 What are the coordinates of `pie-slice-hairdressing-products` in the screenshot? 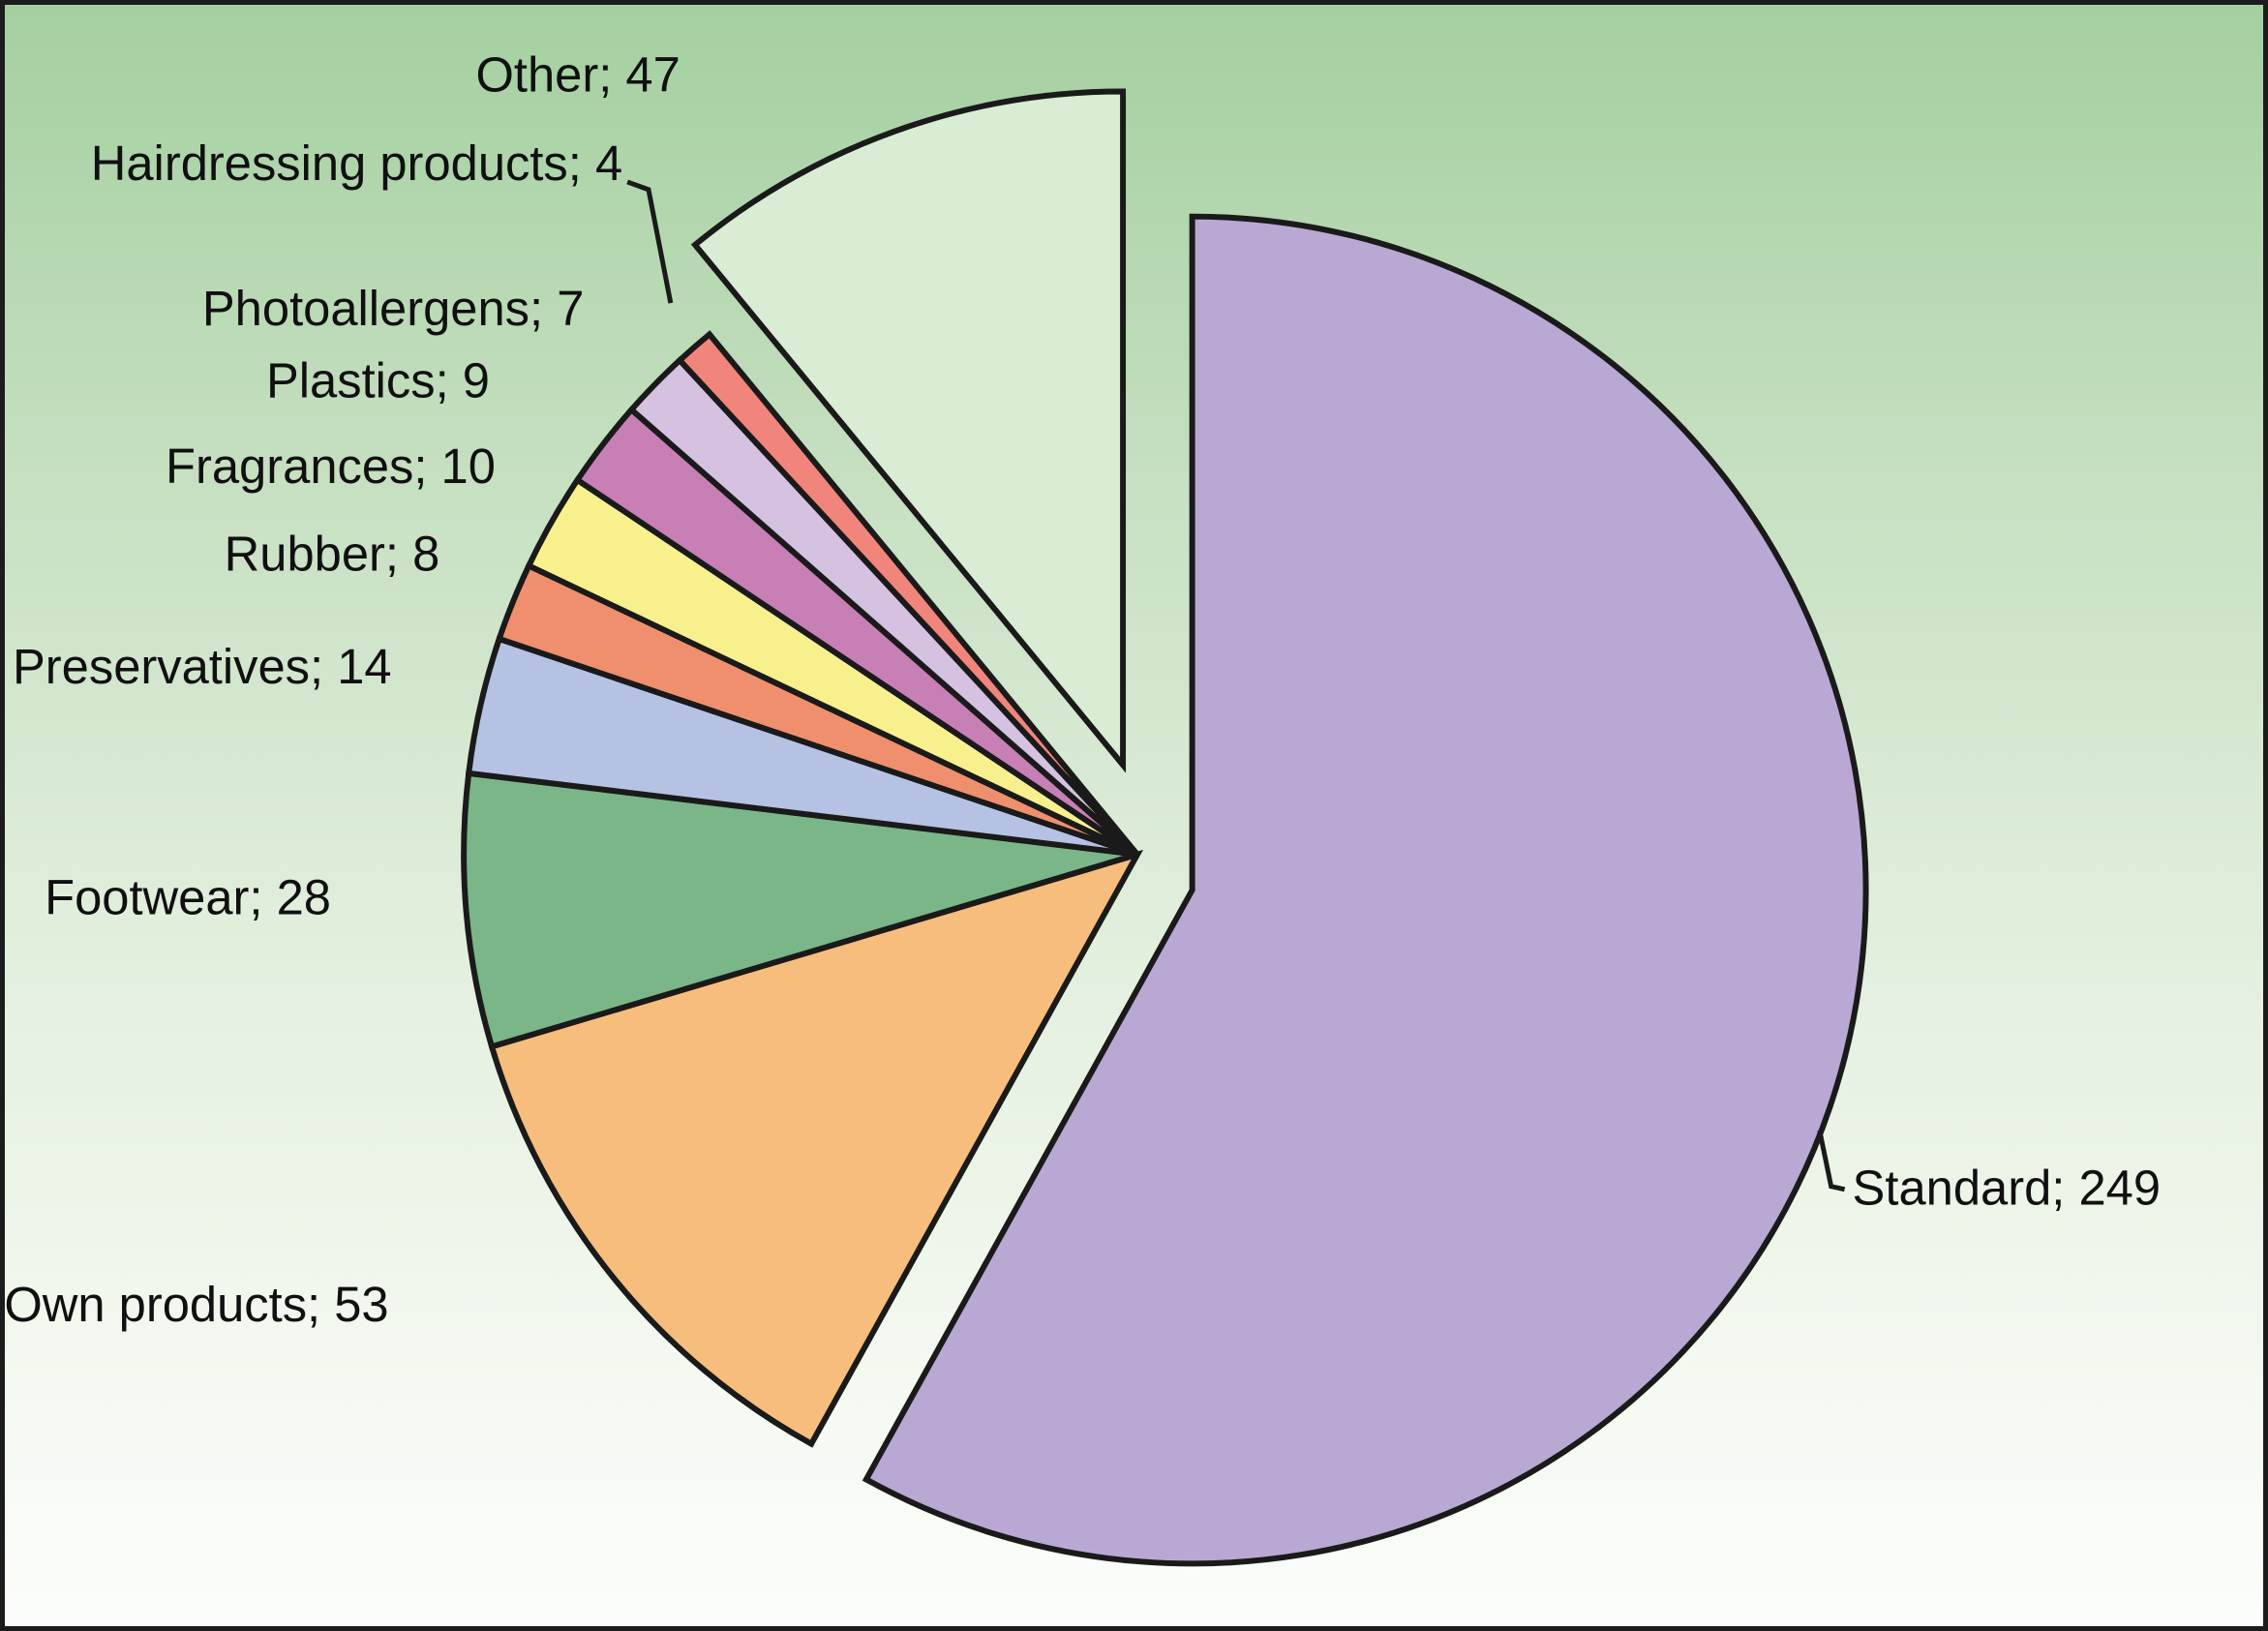 It's located at (907, 593).